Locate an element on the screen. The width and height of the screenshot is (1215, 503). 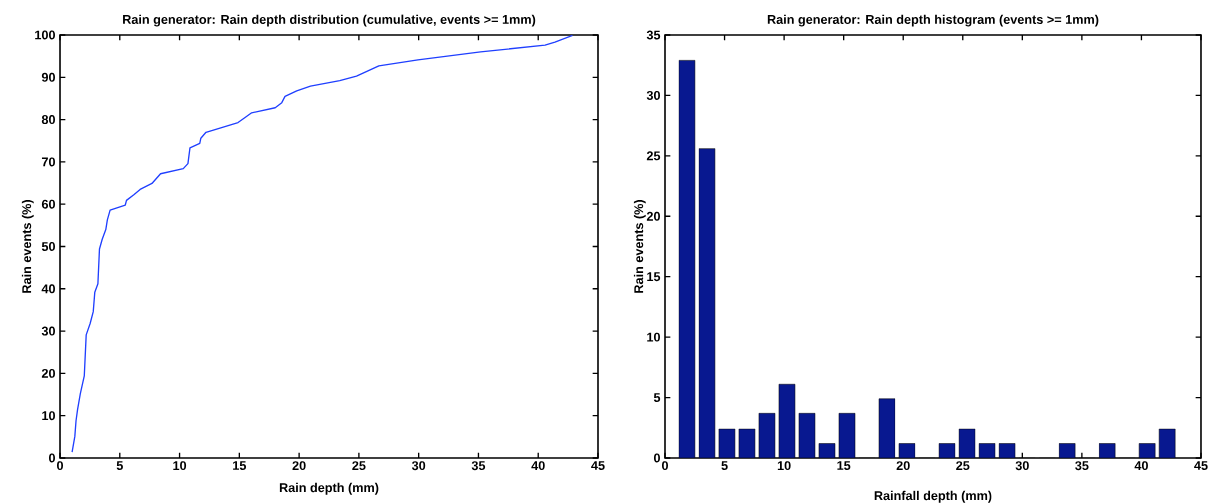
y-tick-label: 25 is located at coordinates (653, 156).